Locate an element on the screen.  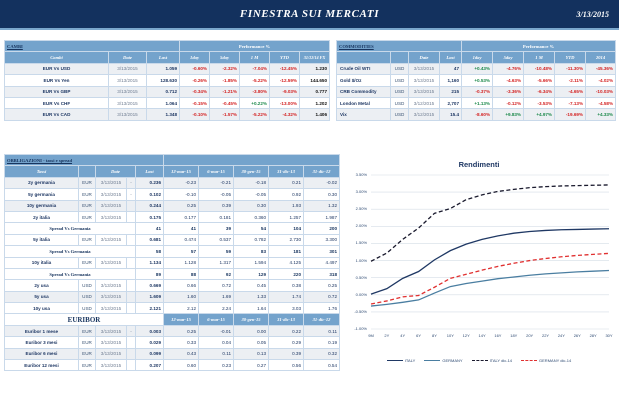
cambi-row-1day: -0.10% is located at coordinates (195, 114).